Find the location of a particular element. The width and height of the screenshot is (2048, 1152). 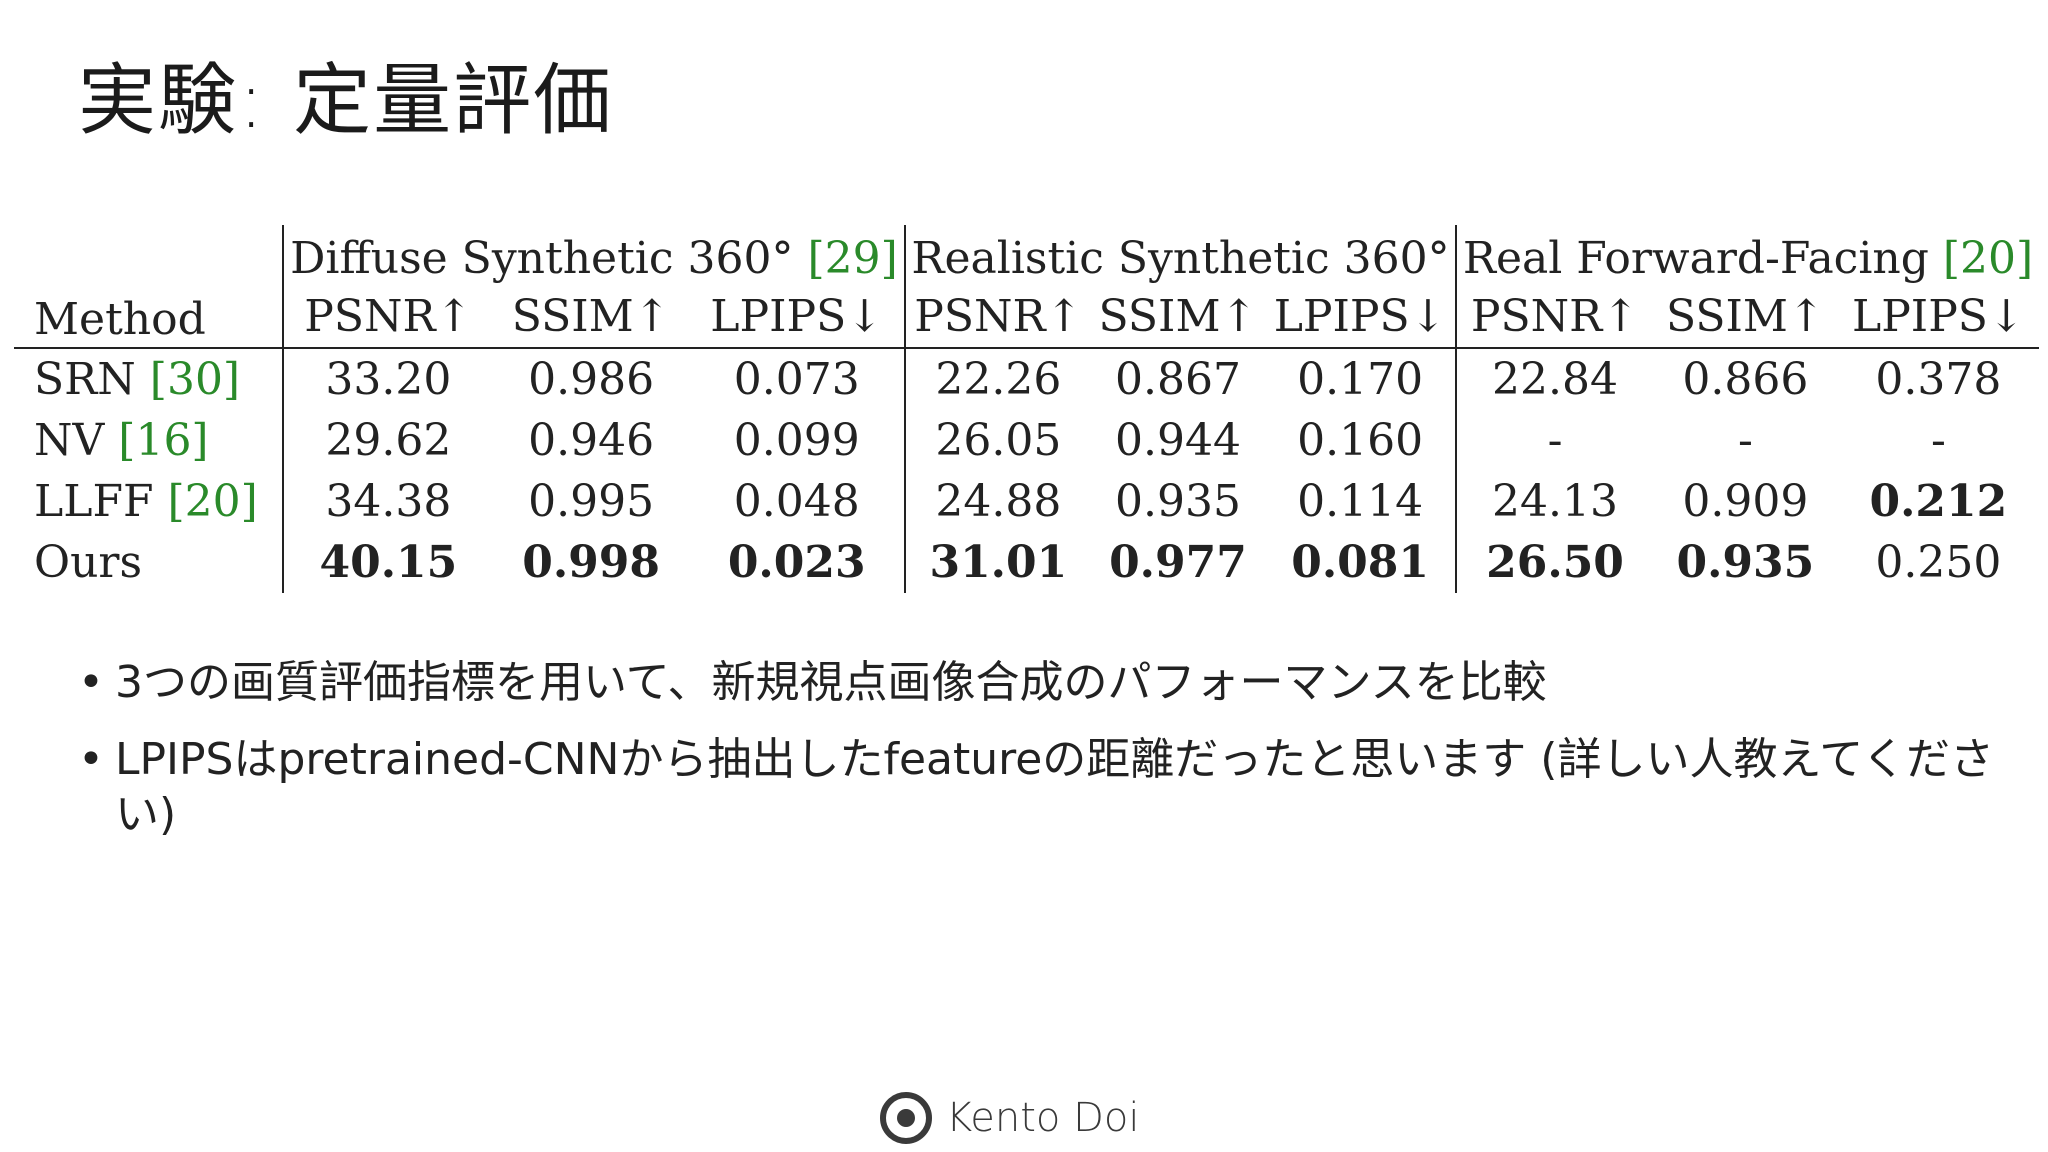

group-name: Diffuse Synthetic 360° is located at coordinates (542, 258).